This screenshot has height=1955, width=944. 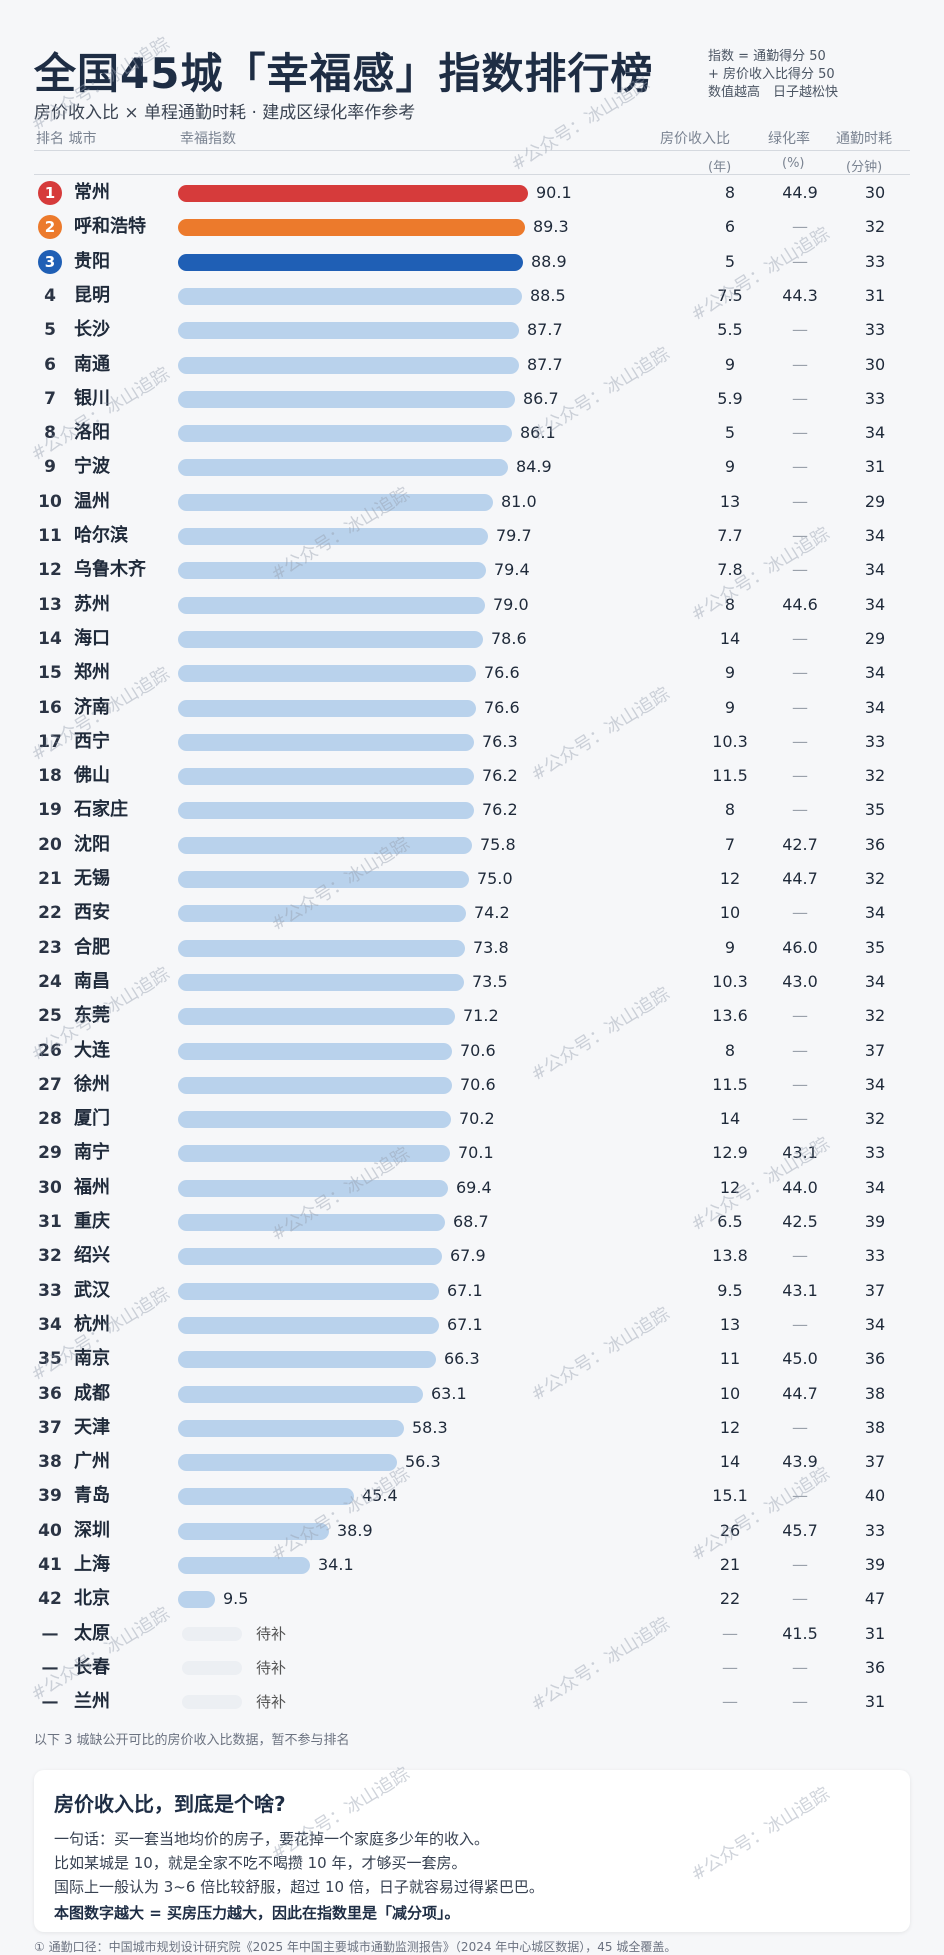 I want to click on index-value: 76.6, so click(x=502, y=673).